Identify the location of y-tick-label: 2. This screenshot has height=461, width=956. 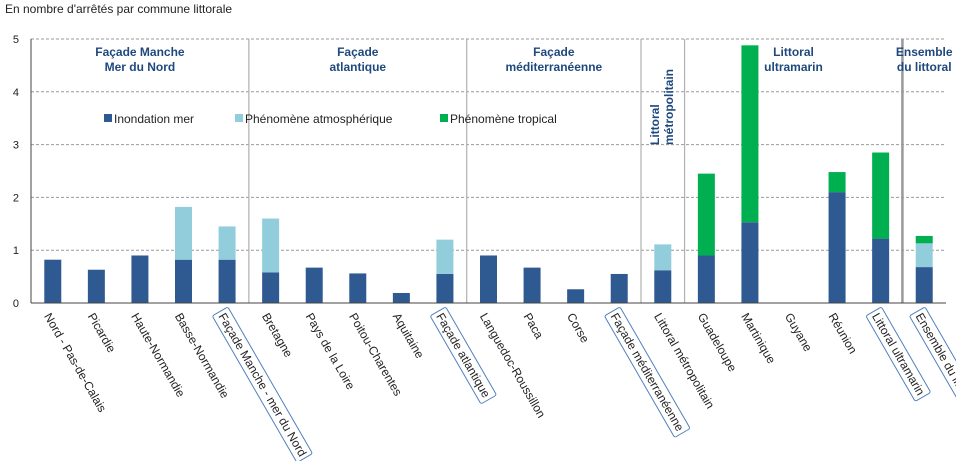
(16, 198).